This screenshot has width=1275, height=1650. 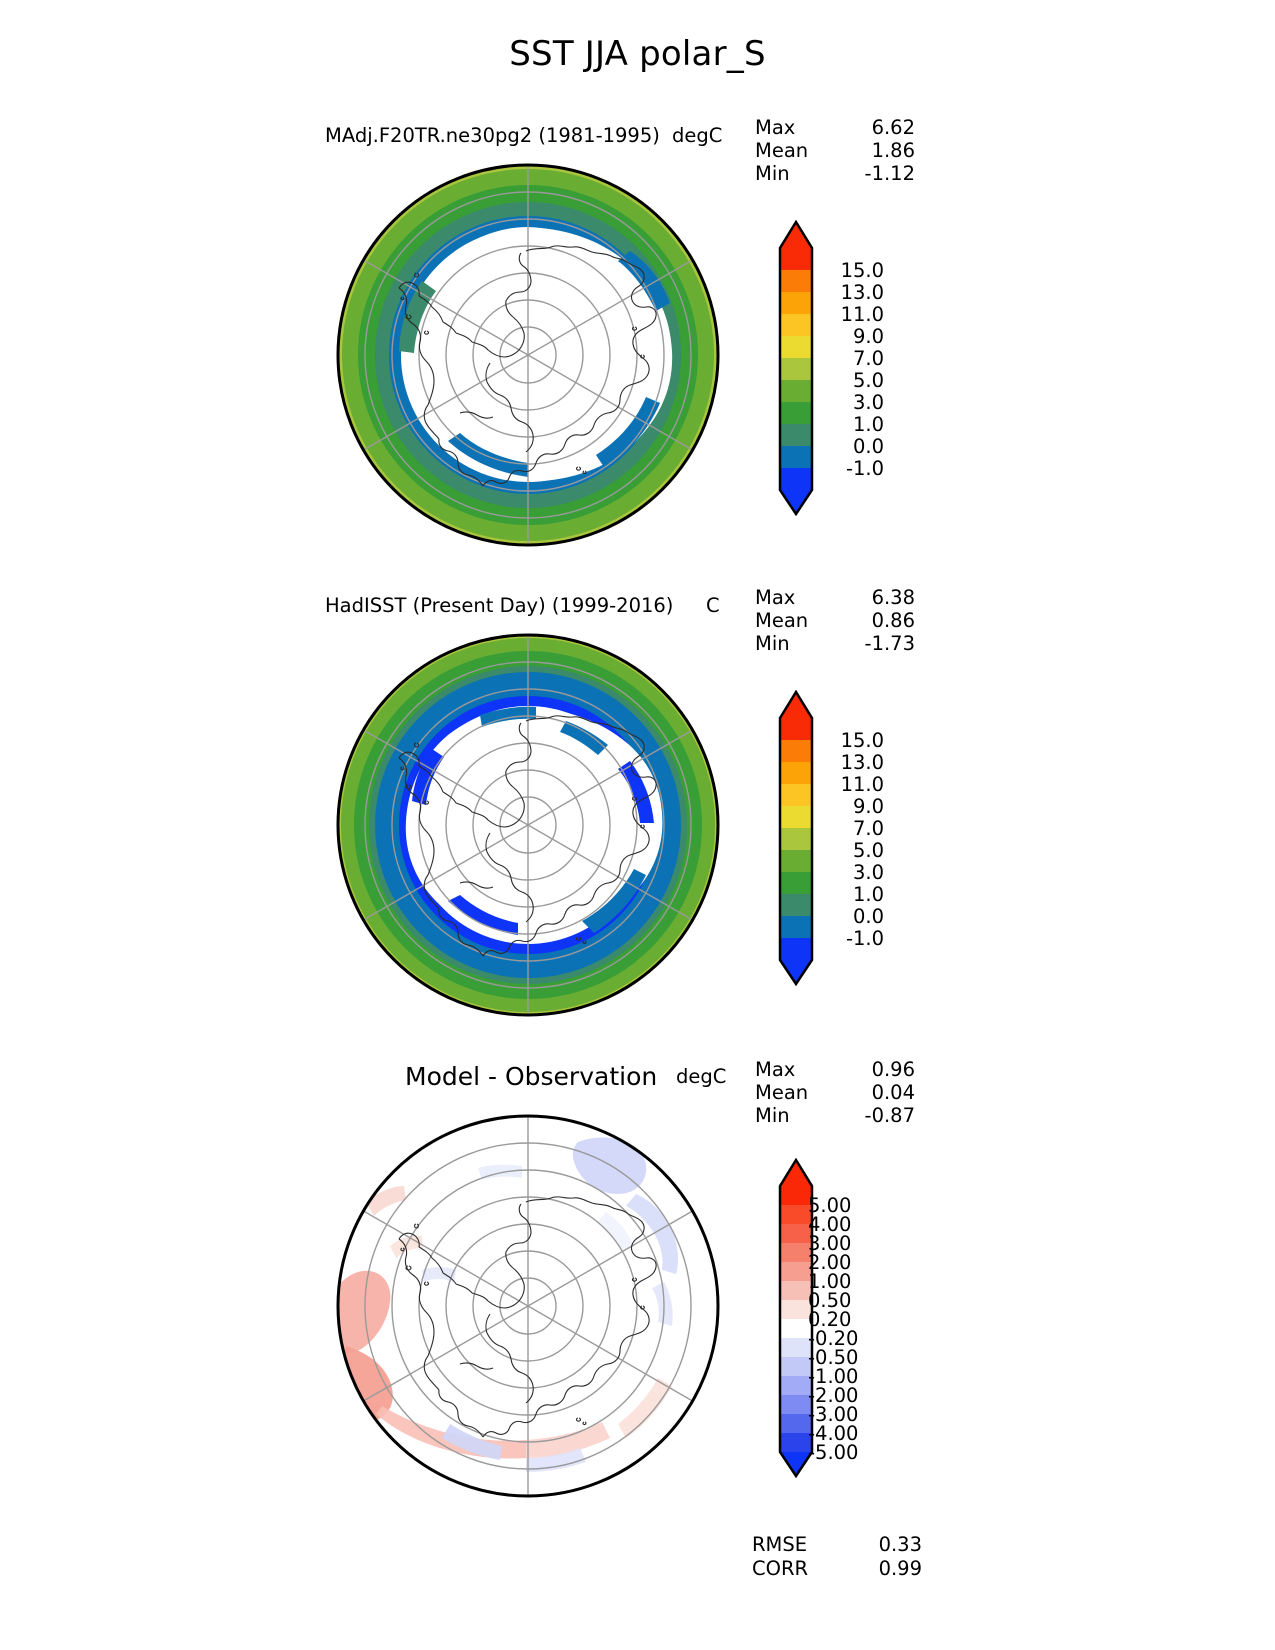 I want to click on figure-title: SST JJA polar_S, so click(x=637, y=54).